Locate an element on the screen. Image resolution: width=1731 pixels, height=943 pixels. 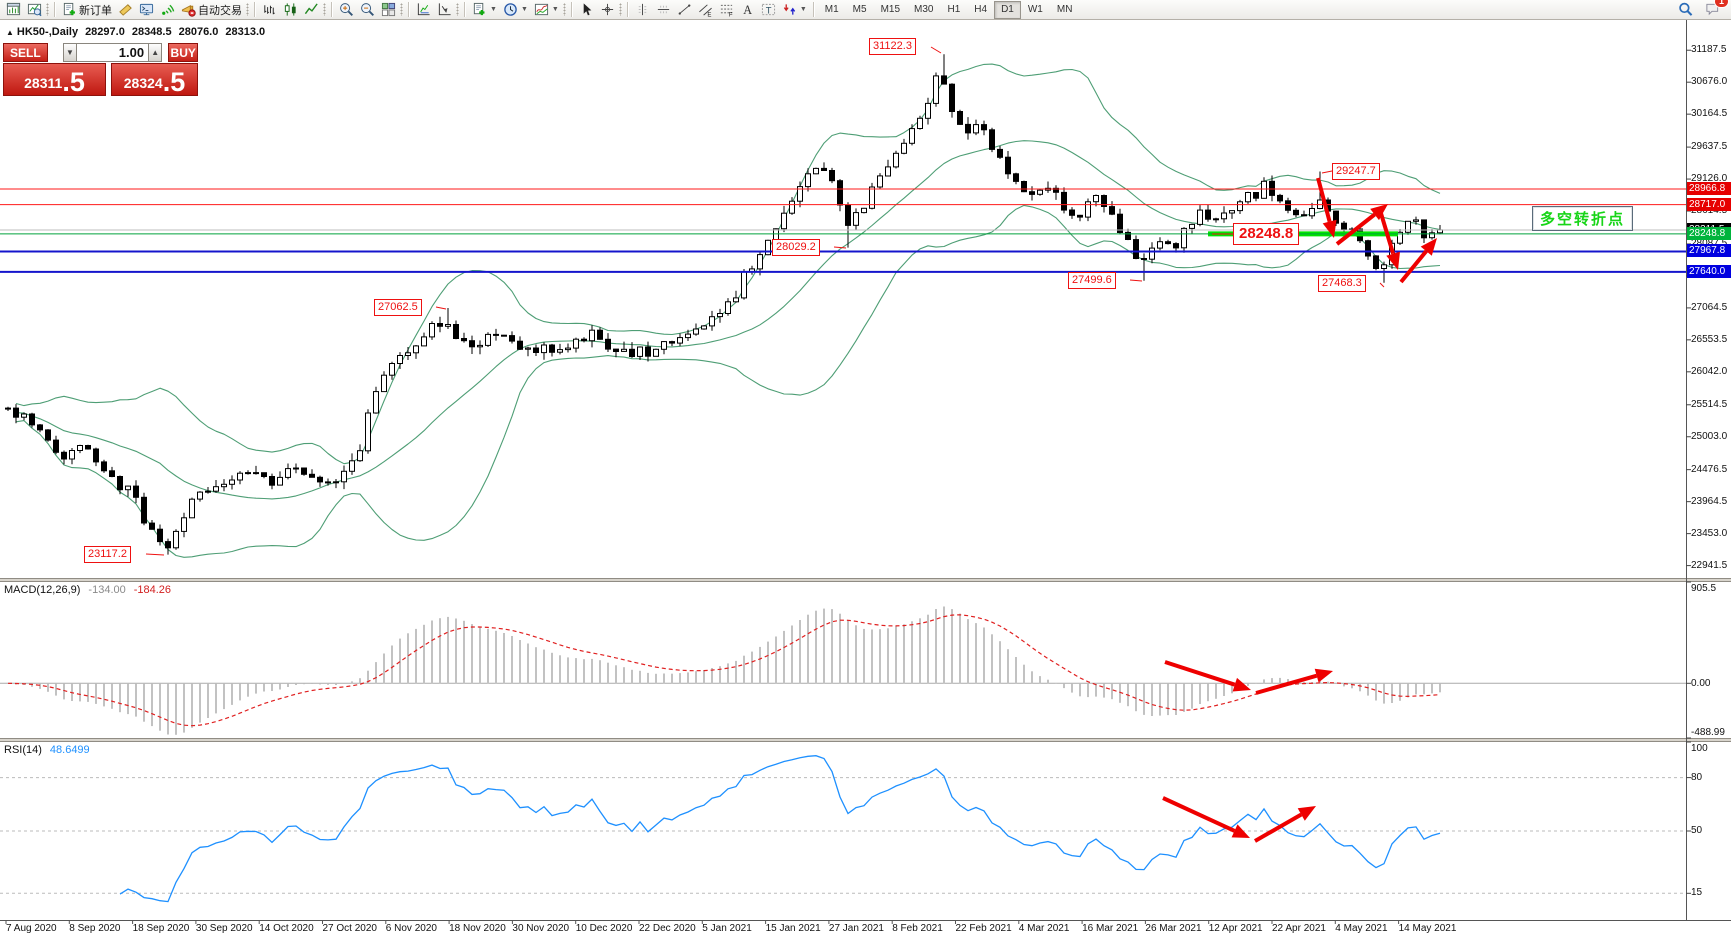
date-axis-label: 12 Apr 2021 is located at coordinates (1235, 928).